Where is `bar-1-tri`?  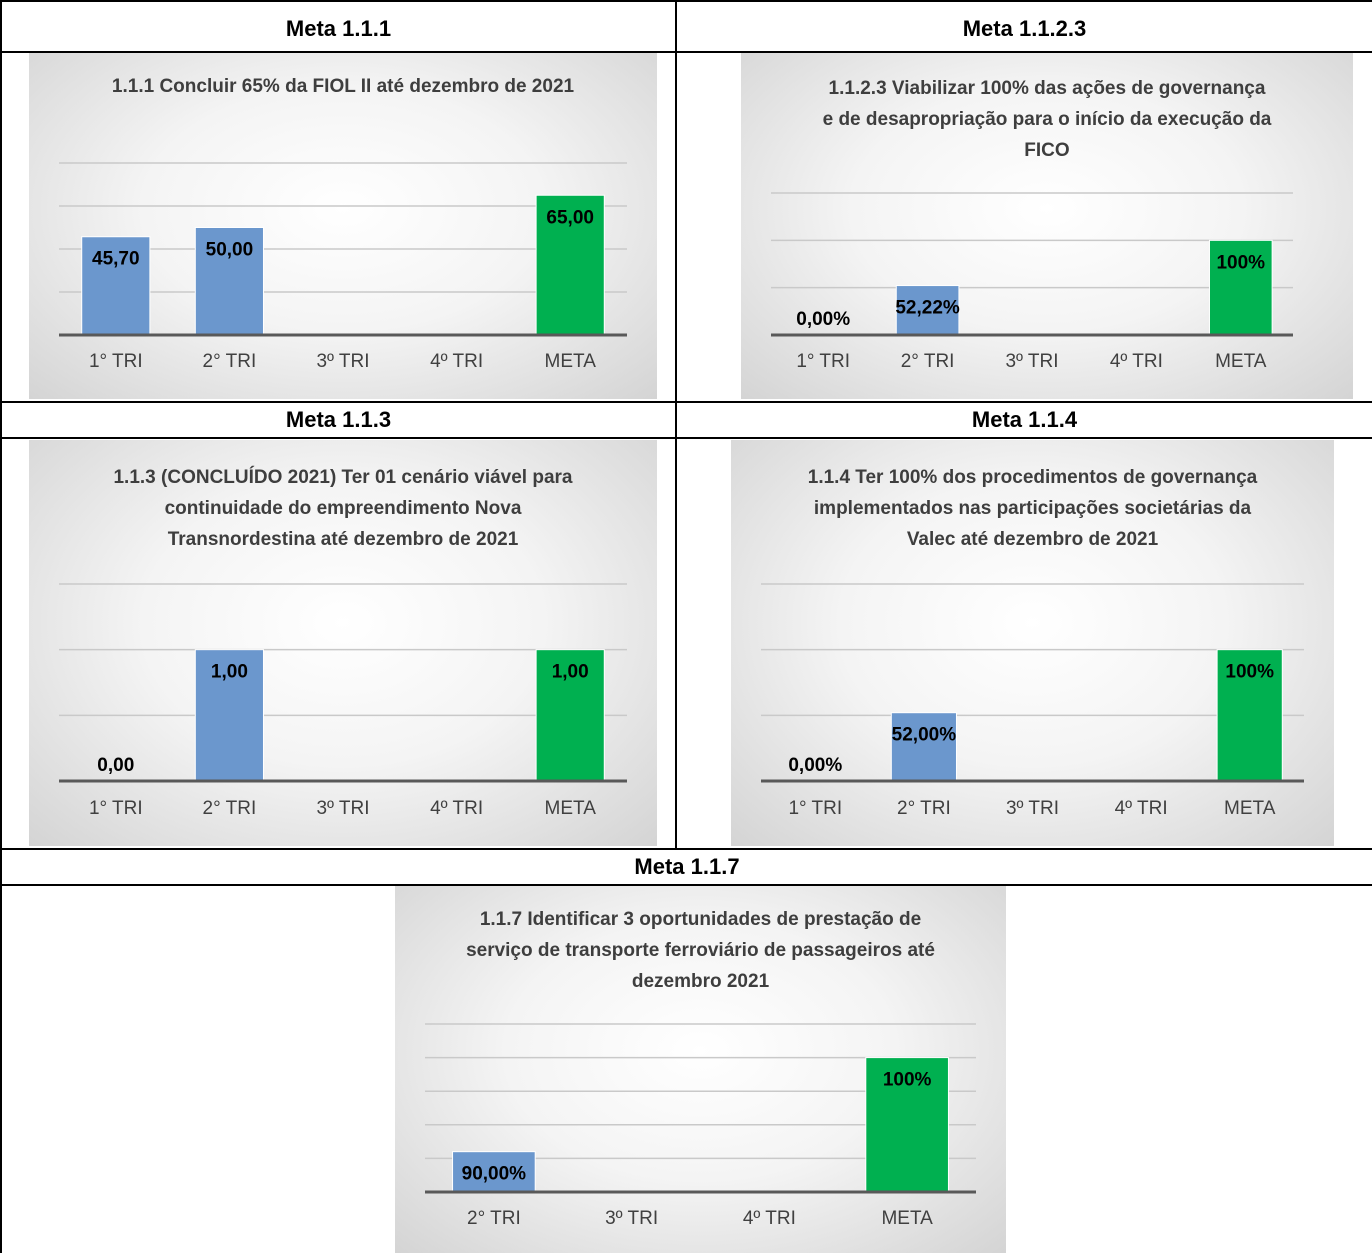
bar-1-tri is located at coordinates (116, 286).